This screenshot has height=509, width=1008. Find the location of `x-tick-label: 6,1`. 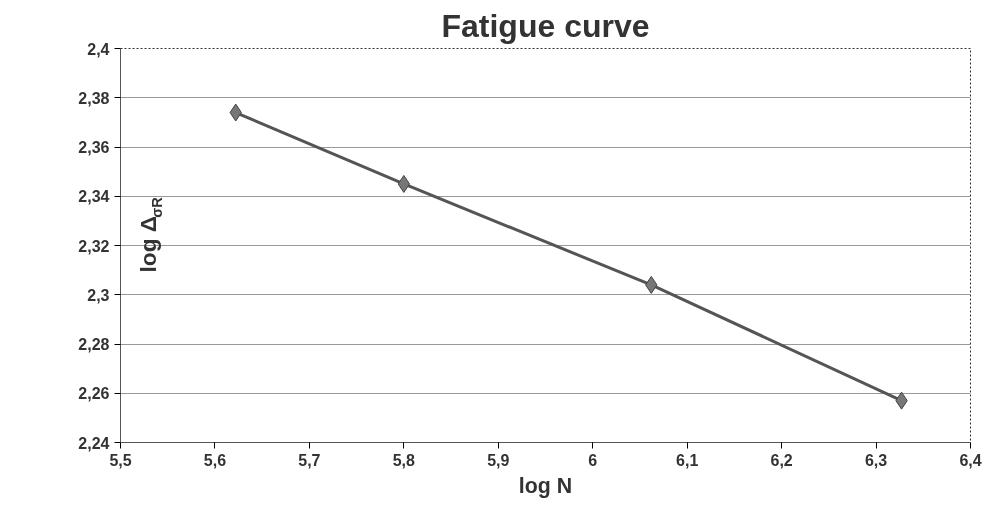

x-tick-label: 6,1 is located at coordinates (687, 460).